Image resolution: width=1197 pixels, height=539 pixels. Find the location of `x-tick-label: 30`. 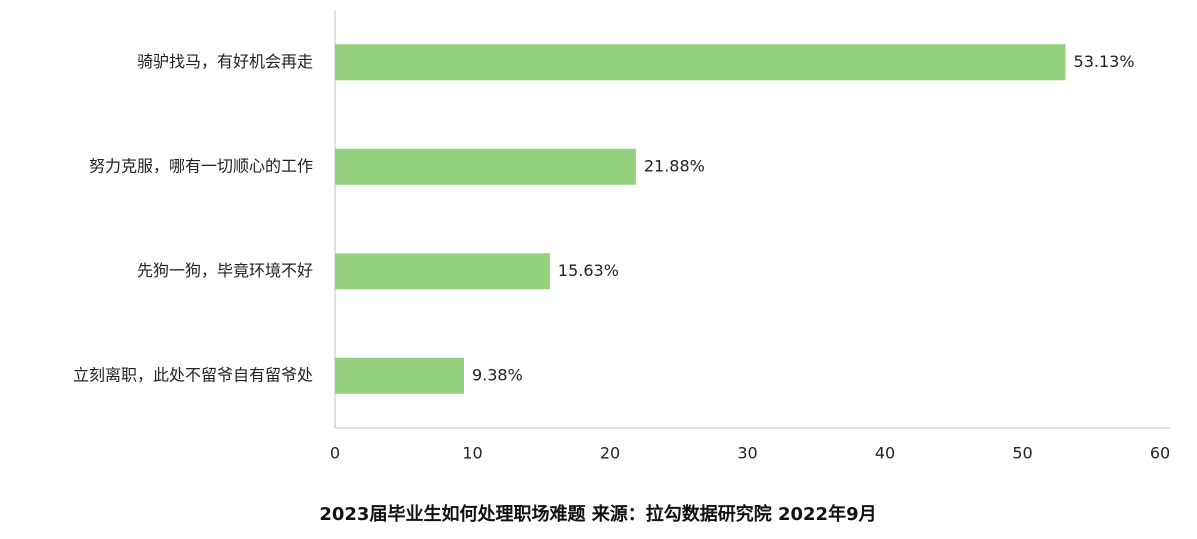

x-tick-label: 30 is located at coordinates (747, 453).